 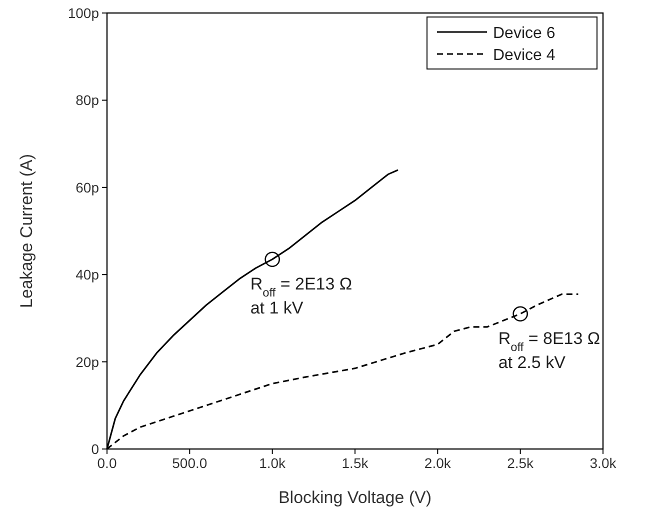 What do you see at coordinates (438, 463) in the screenshot?
I see `x-tick-label: 2.0k` at bounding box center [438, 463].